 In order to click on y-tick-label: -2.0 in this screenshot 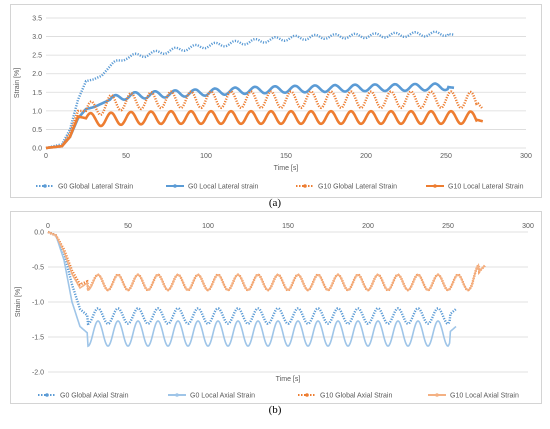, I will do `click(38, 373)`.